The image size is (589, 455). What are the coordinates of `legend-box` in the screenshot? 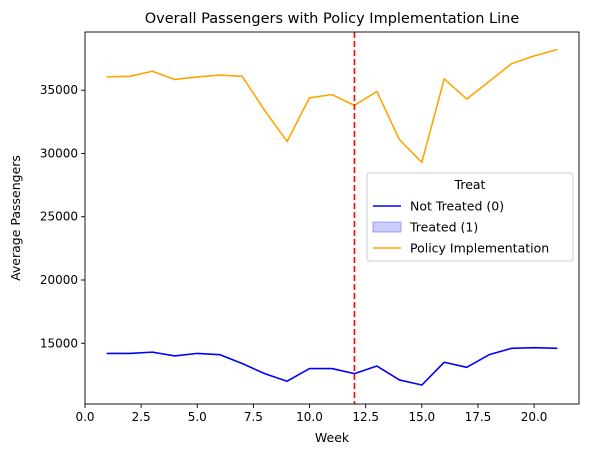 It's located at (470, 217).